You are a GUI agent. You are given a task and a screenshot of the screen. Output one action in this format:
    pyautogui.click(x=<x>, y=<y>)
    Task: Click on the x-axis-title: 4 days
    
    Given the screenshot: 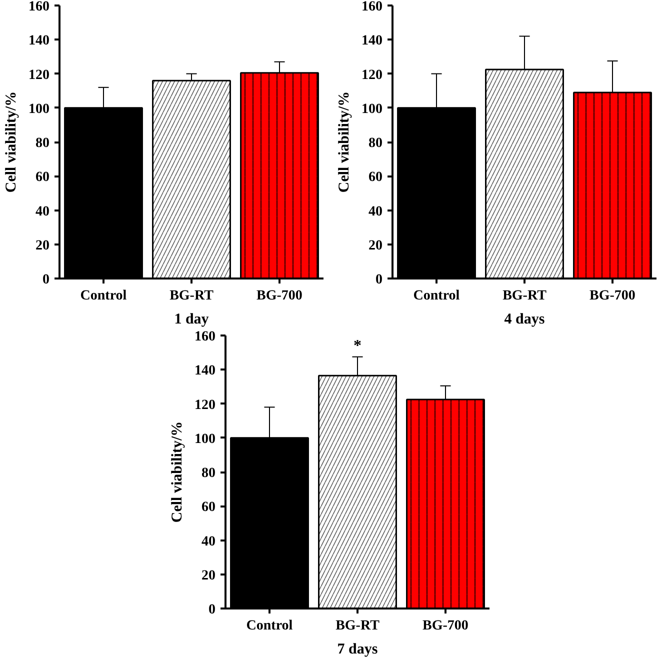 What is the action you would take?
    pyautogui.click(x=524, y=320)
    